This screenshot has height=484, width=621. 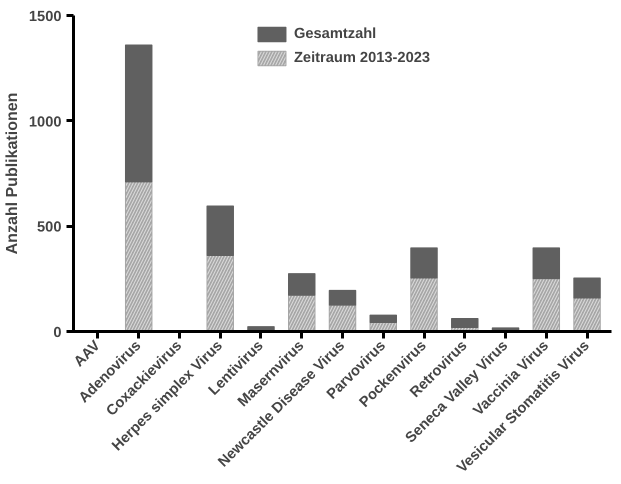 What do you see at coordinates (45, 122) in the screenshot?
I see `y-tick-label: 1000` at bounding box center [45, 122].